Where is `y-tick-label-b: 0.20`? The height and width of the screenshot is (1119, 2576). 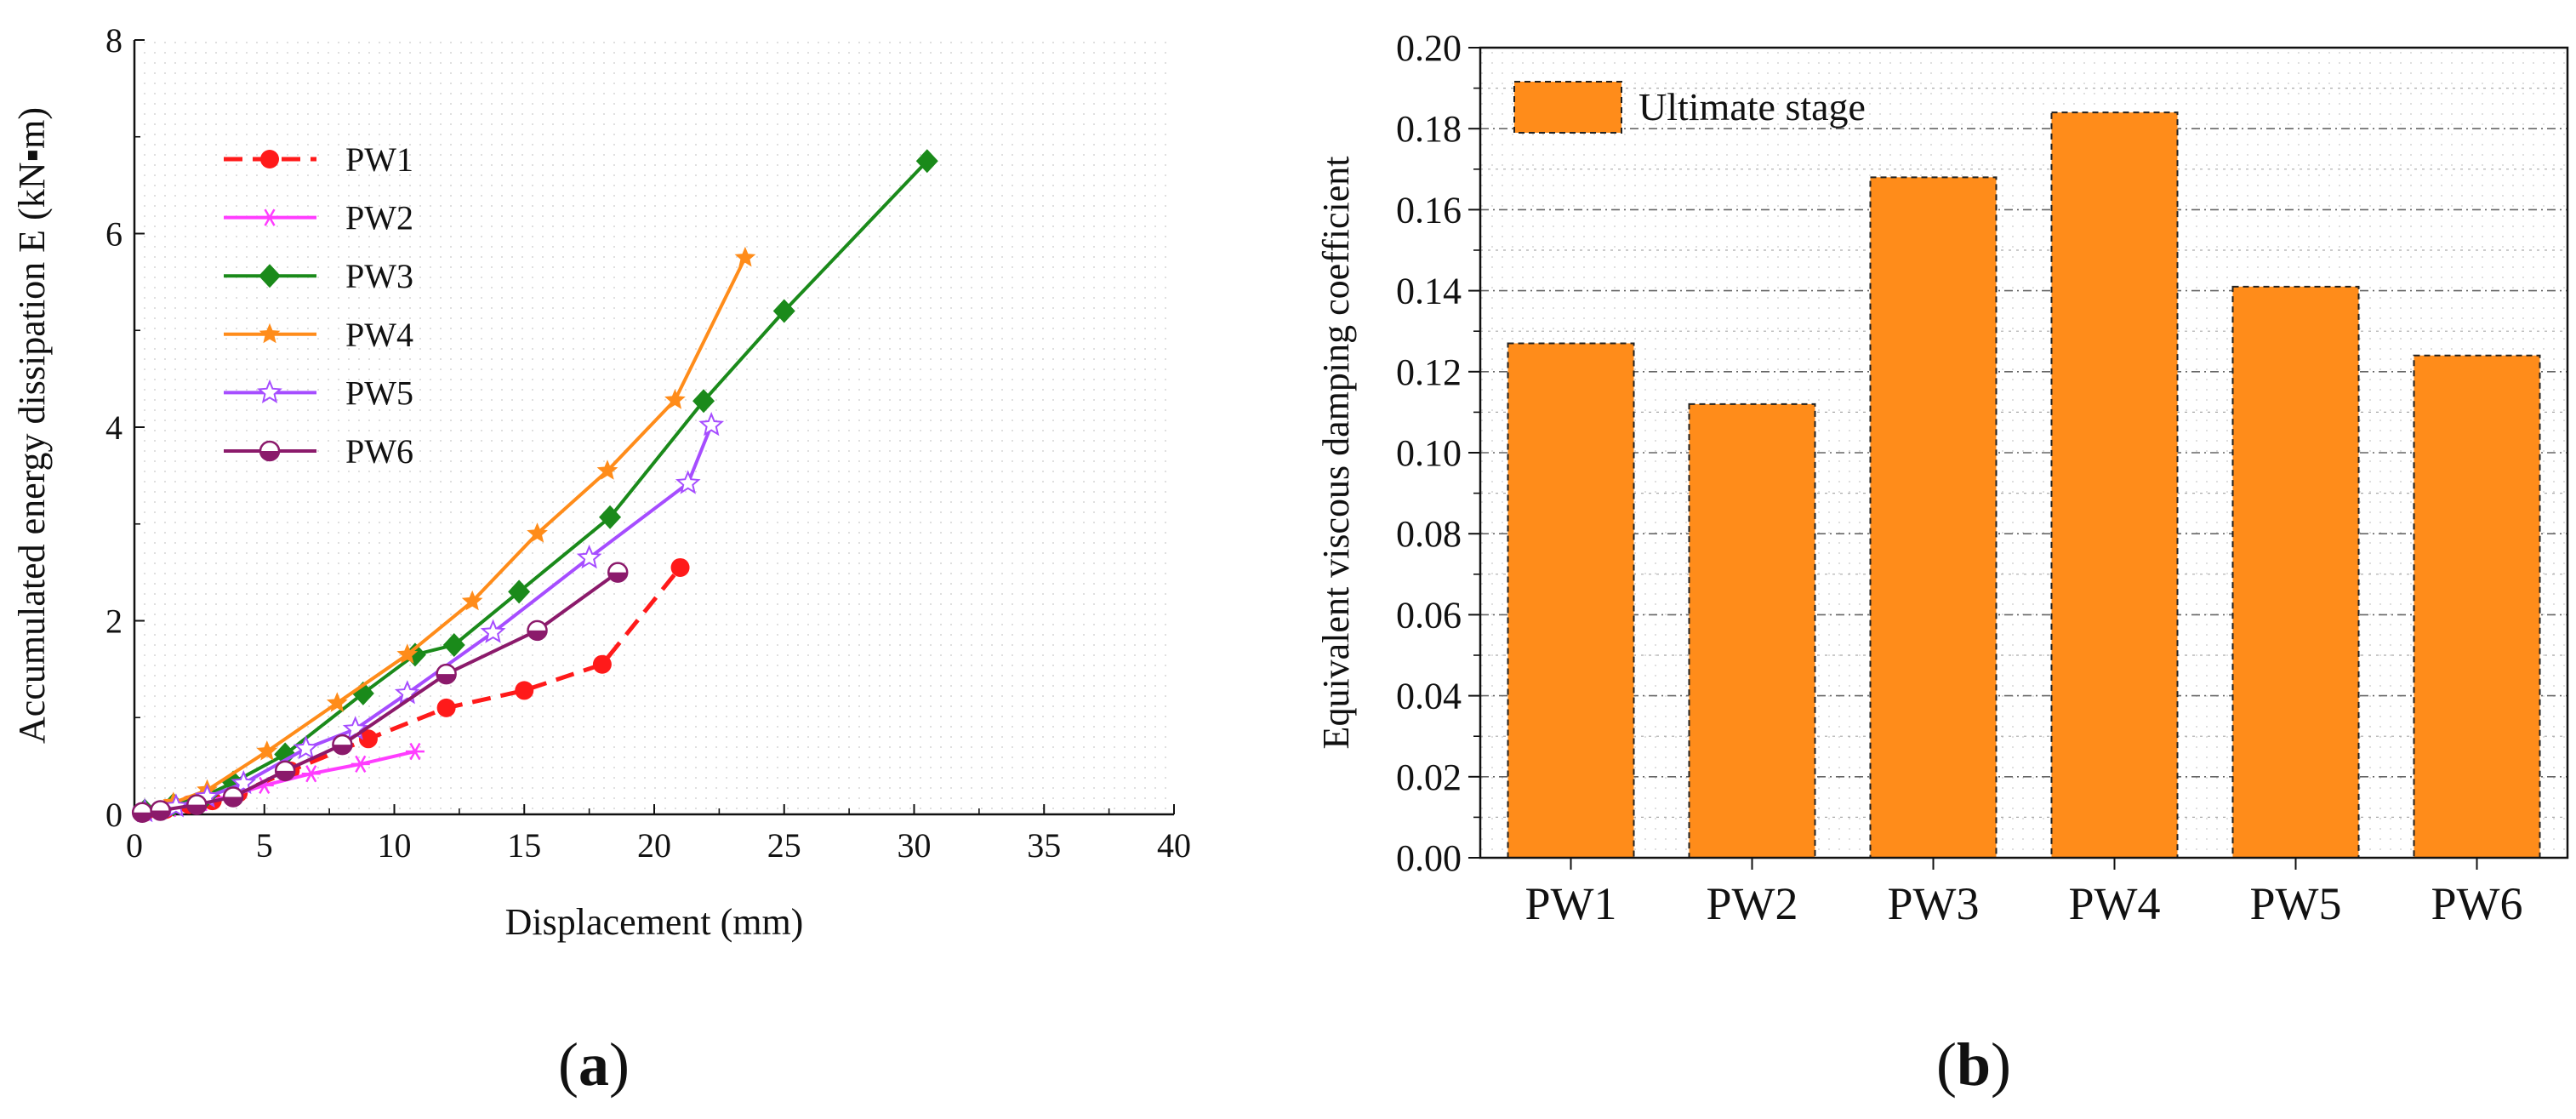
y-tick-label-b: 0.20 is located at coordinates (1429, 48).